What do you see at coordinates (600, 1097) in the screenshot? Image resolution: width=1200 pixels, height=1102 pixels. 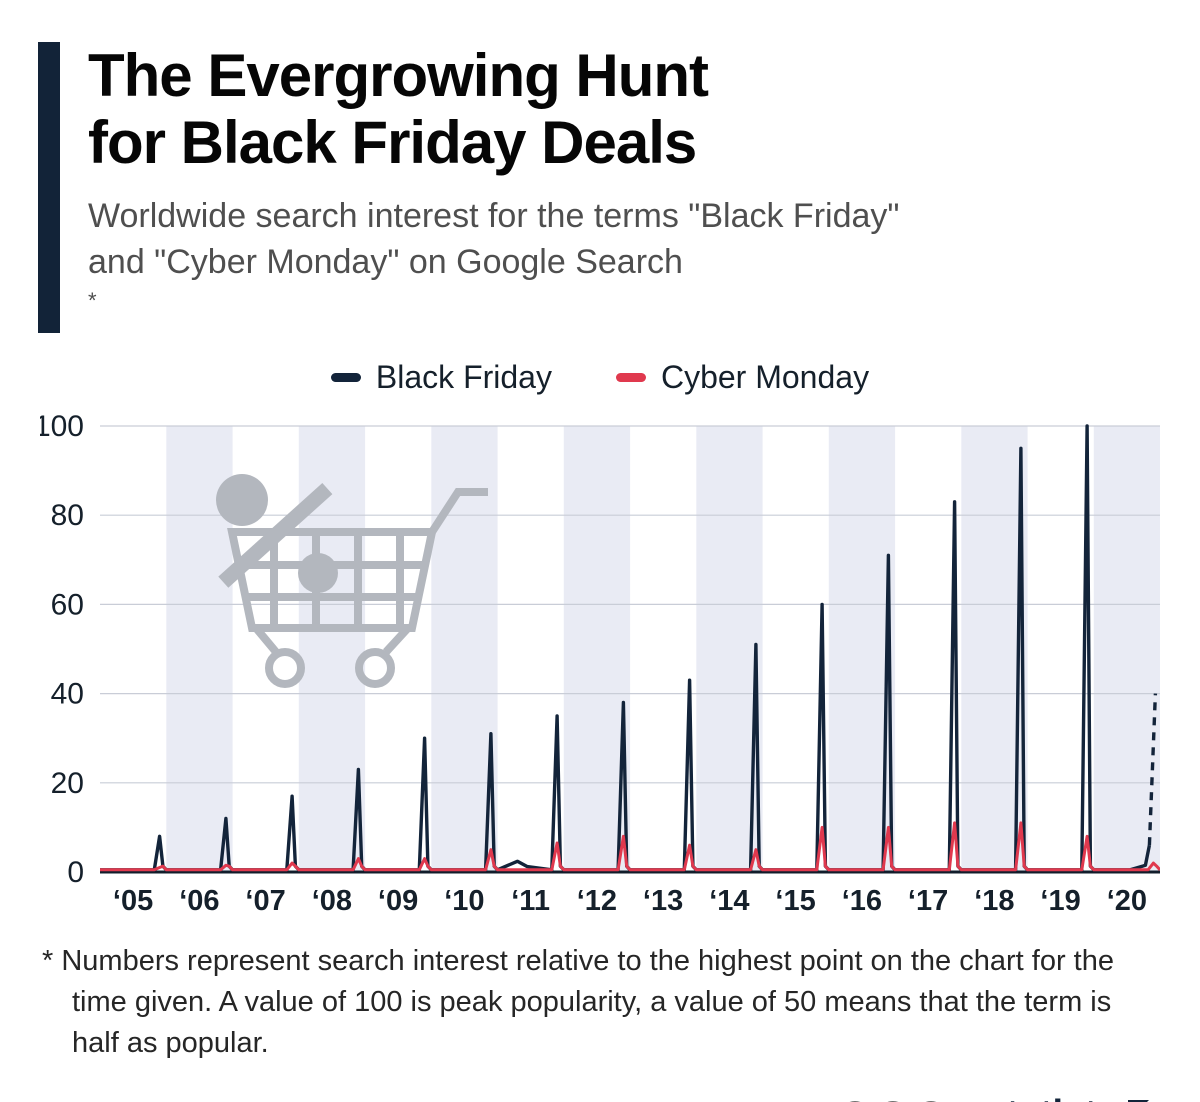 I see `footer: Source: Google Trends cc statista` at bounding box center [600, 1097].